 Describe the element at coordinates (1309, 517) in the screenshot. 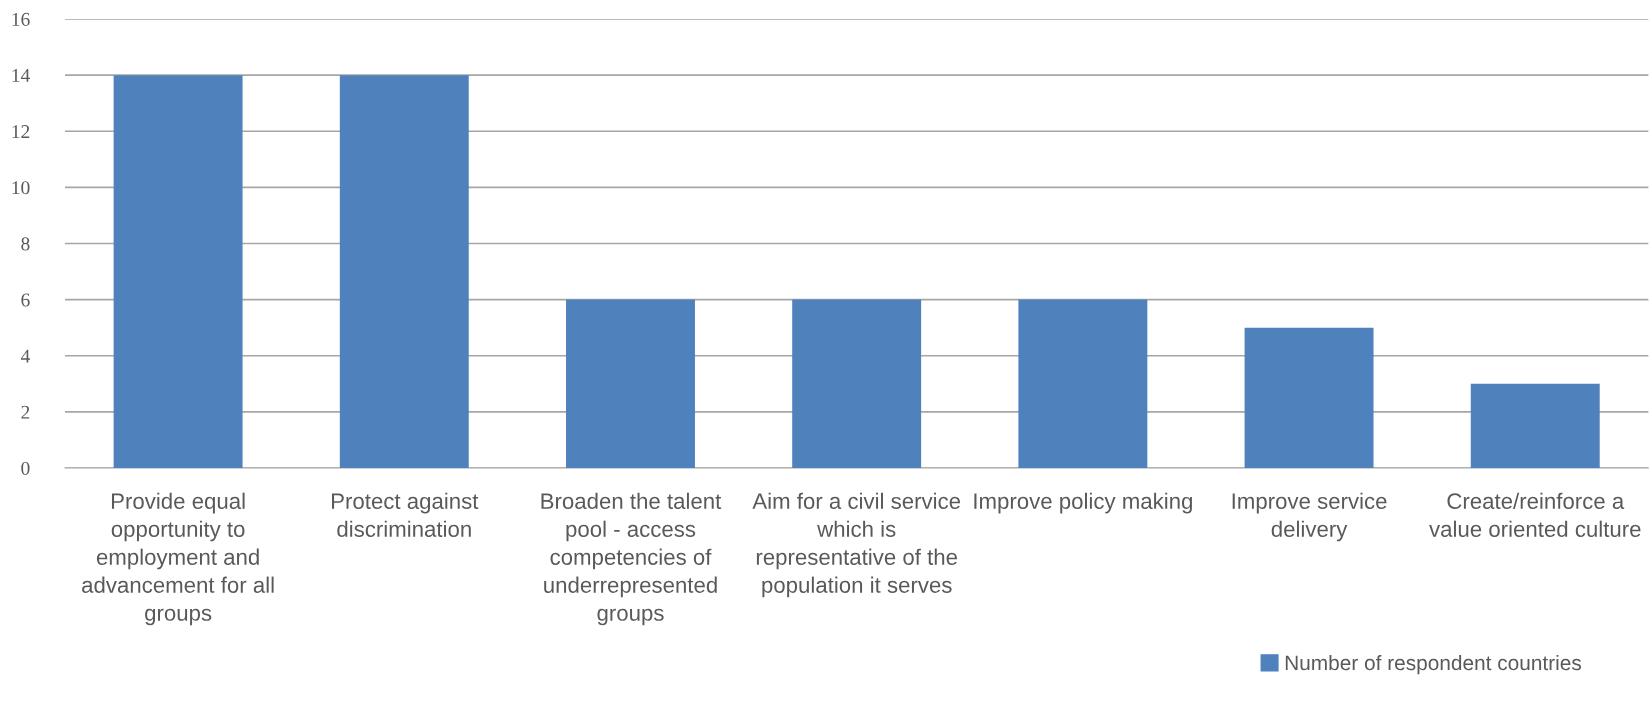

I see `x-tick-label: Improve service delivery` at that location.